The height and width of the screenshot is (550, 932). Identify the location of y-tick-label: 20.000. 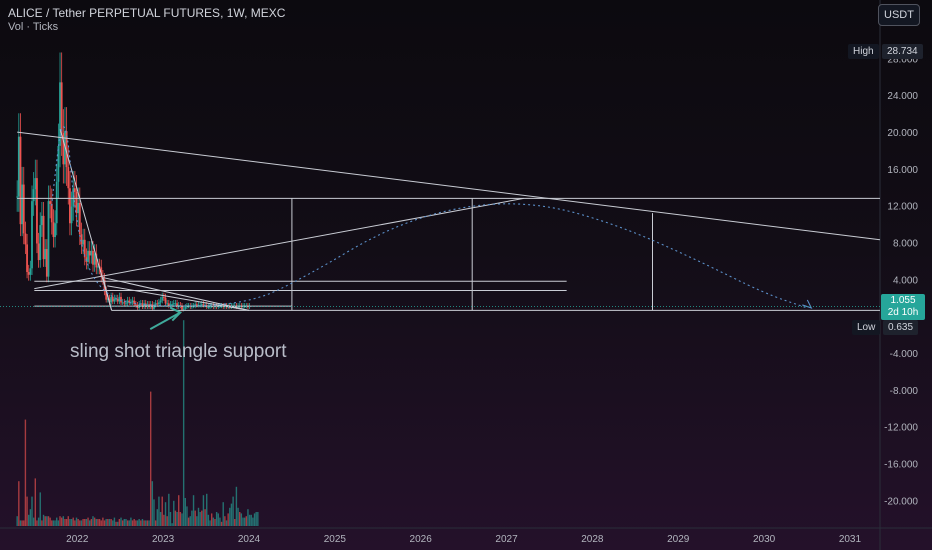
(902, 133).